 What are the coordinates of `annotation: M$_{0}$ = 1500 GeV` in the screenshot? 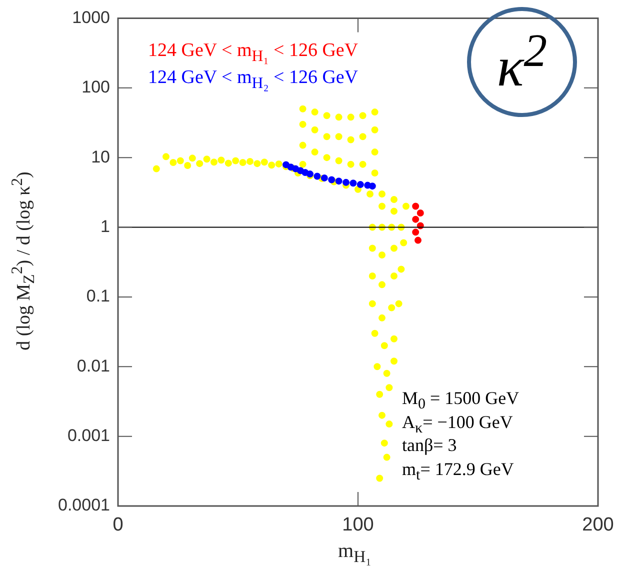 It's located at (461, 400).